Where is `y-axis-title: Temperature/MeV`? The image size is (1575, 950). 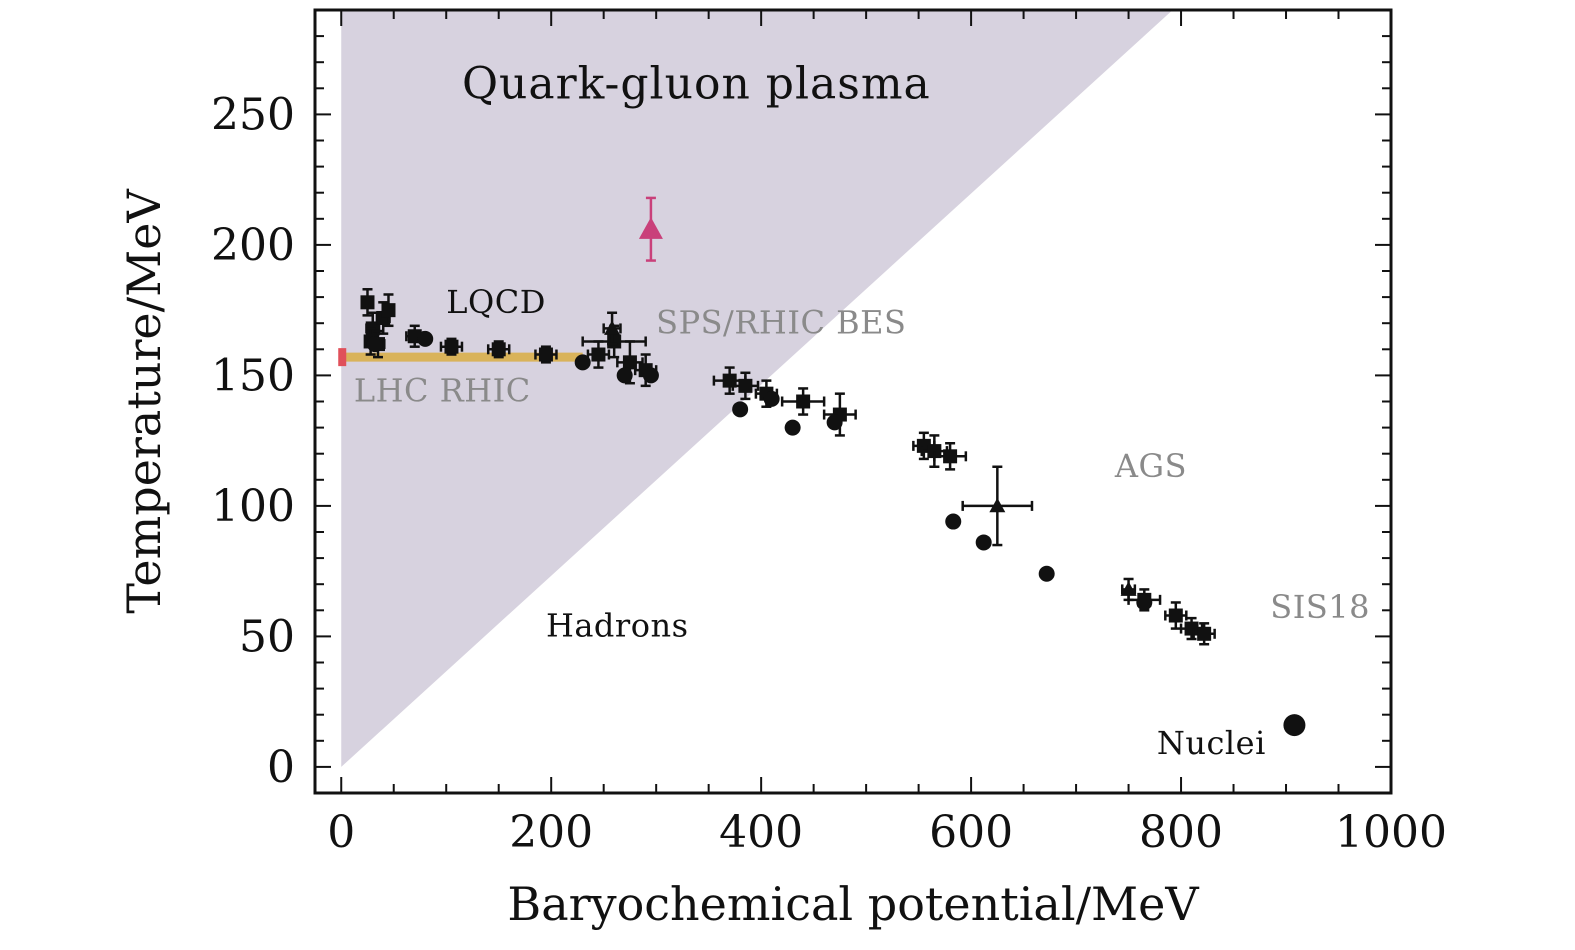
y-axis-title: Temperature/MeV is located at coordinates (144, 401).